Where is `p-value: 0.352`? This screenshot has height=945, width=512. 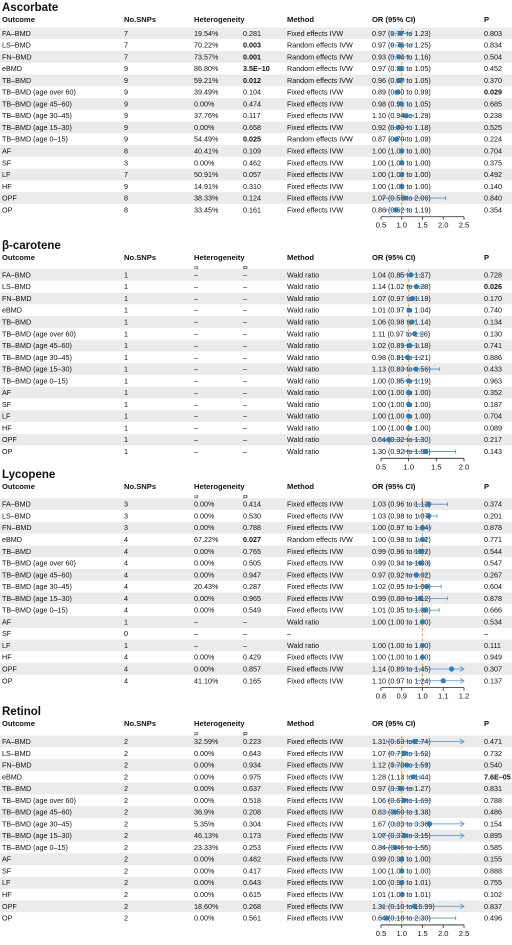
p-value: 0.352 is located at coordinates (493, 392).